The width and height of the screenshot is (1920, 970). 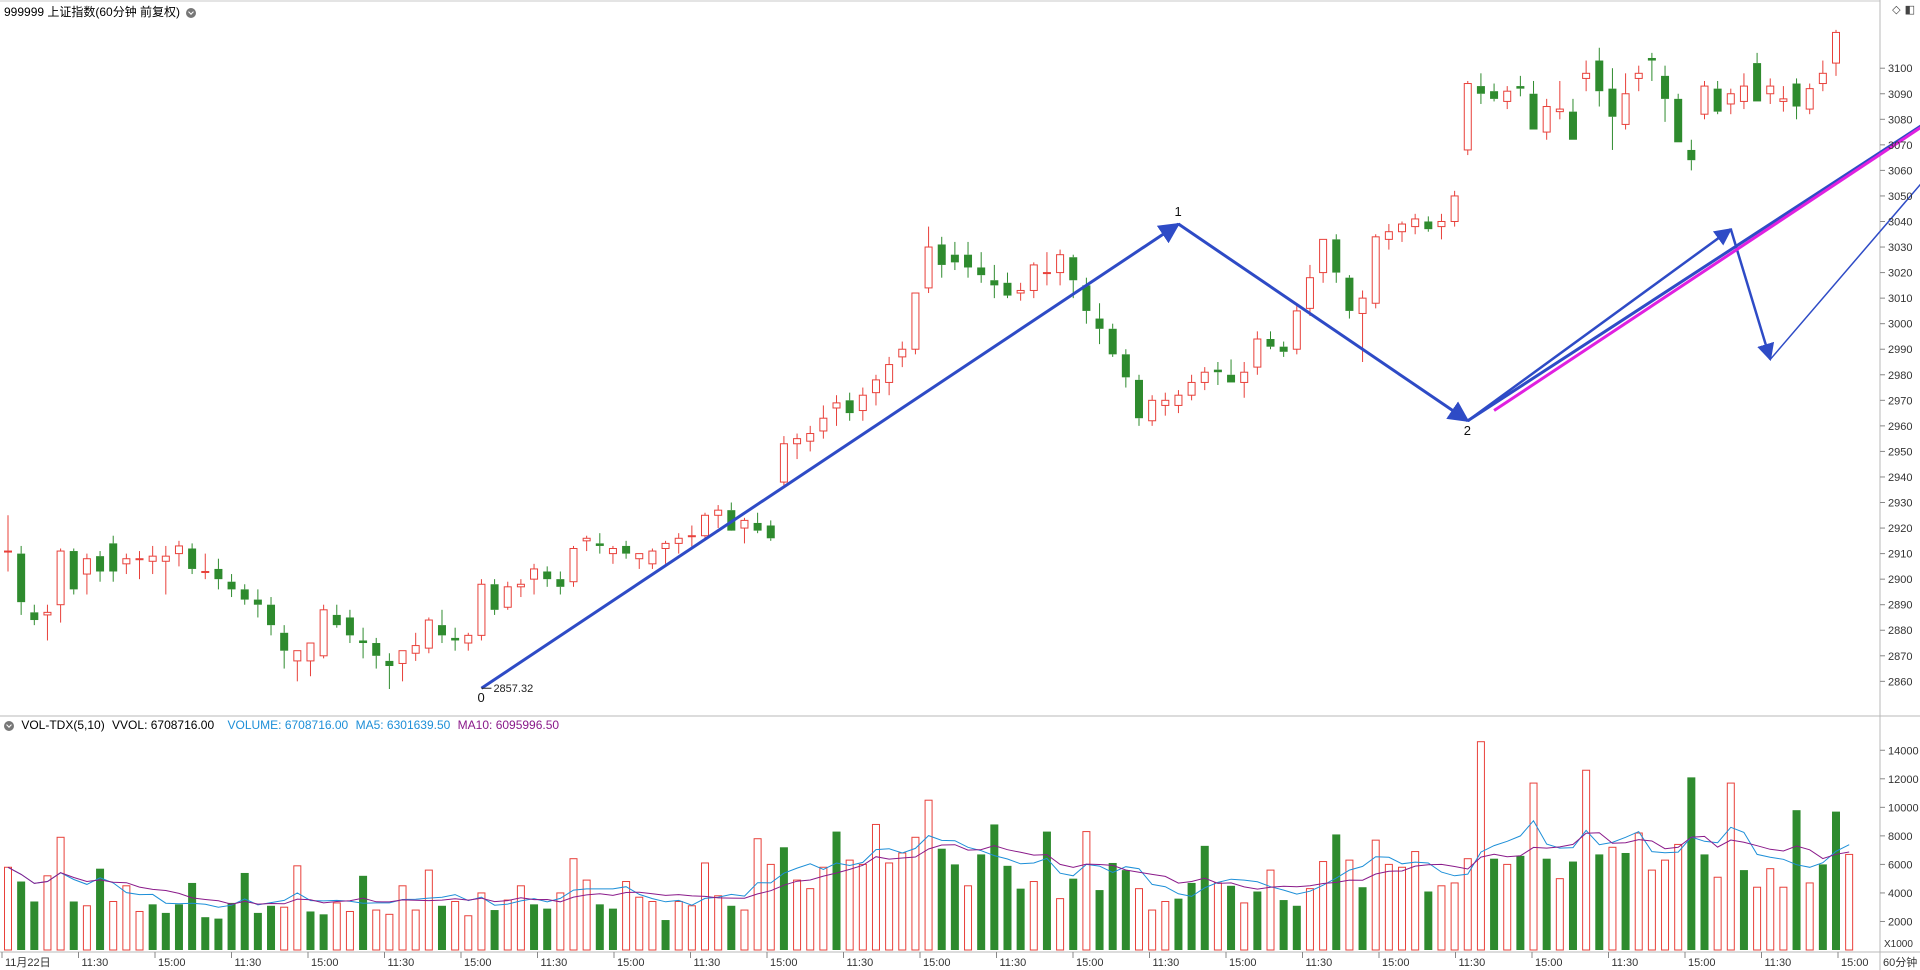 I want to click on volume-dropdown-icon, so click(x=9, y=725).